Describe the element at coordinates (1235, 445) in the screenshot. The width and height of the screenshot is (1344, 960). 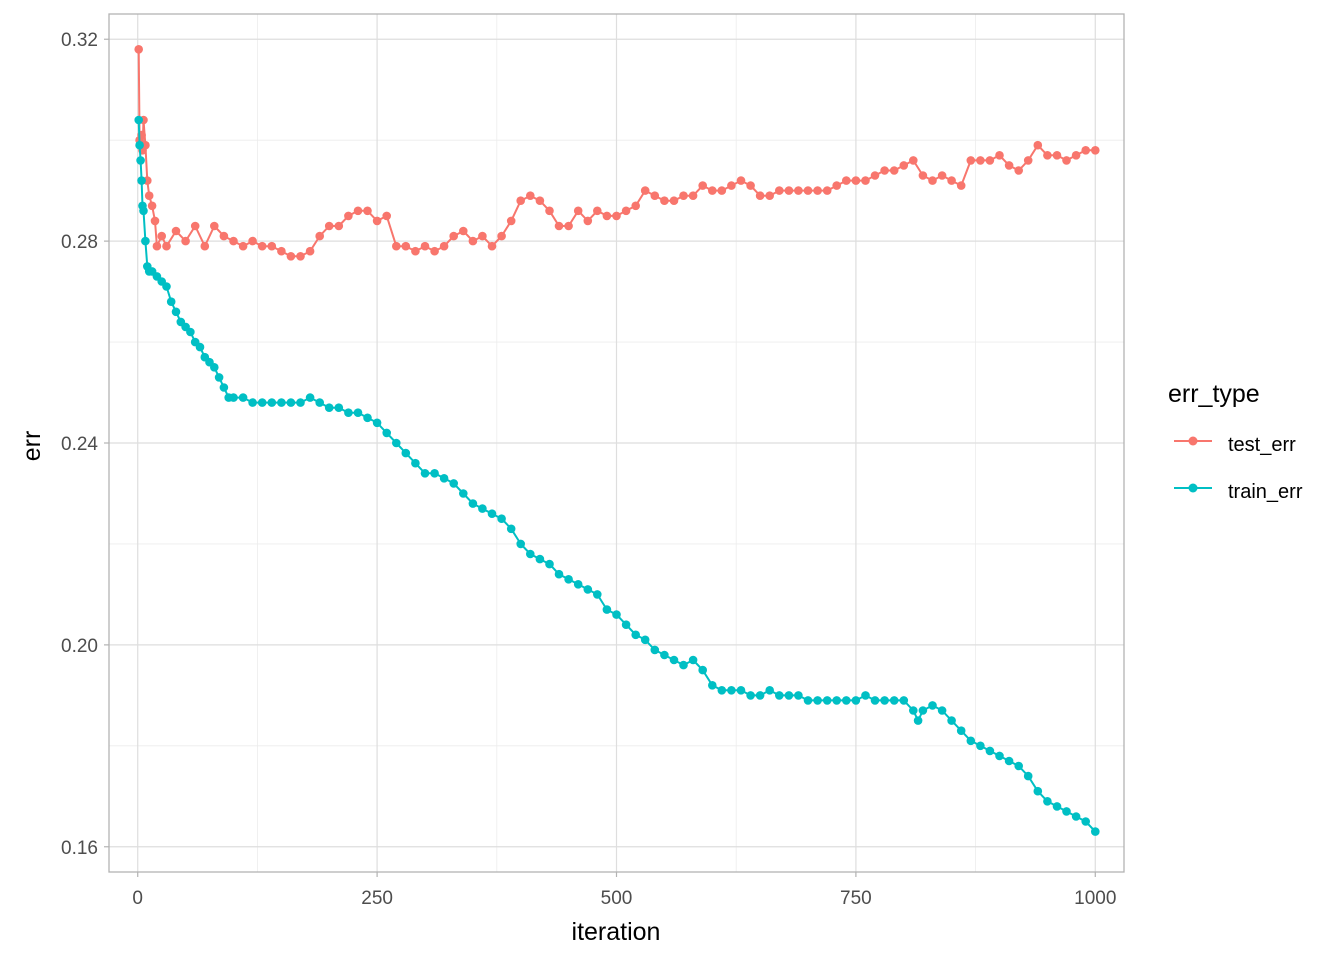
I see `legend-entry-test-err: test_err` at that location.